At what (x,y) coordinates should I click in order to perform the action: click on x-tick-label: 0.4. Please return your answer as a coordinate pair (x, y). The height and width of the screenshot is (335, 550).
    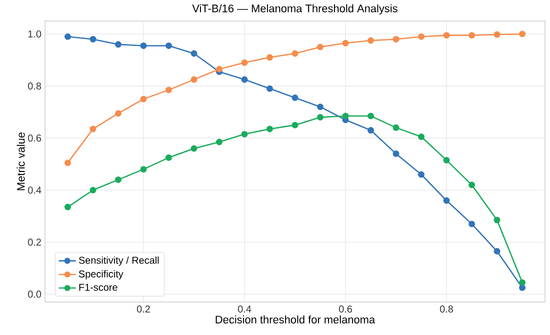
    Looking at the image, I should click on (245, 309).